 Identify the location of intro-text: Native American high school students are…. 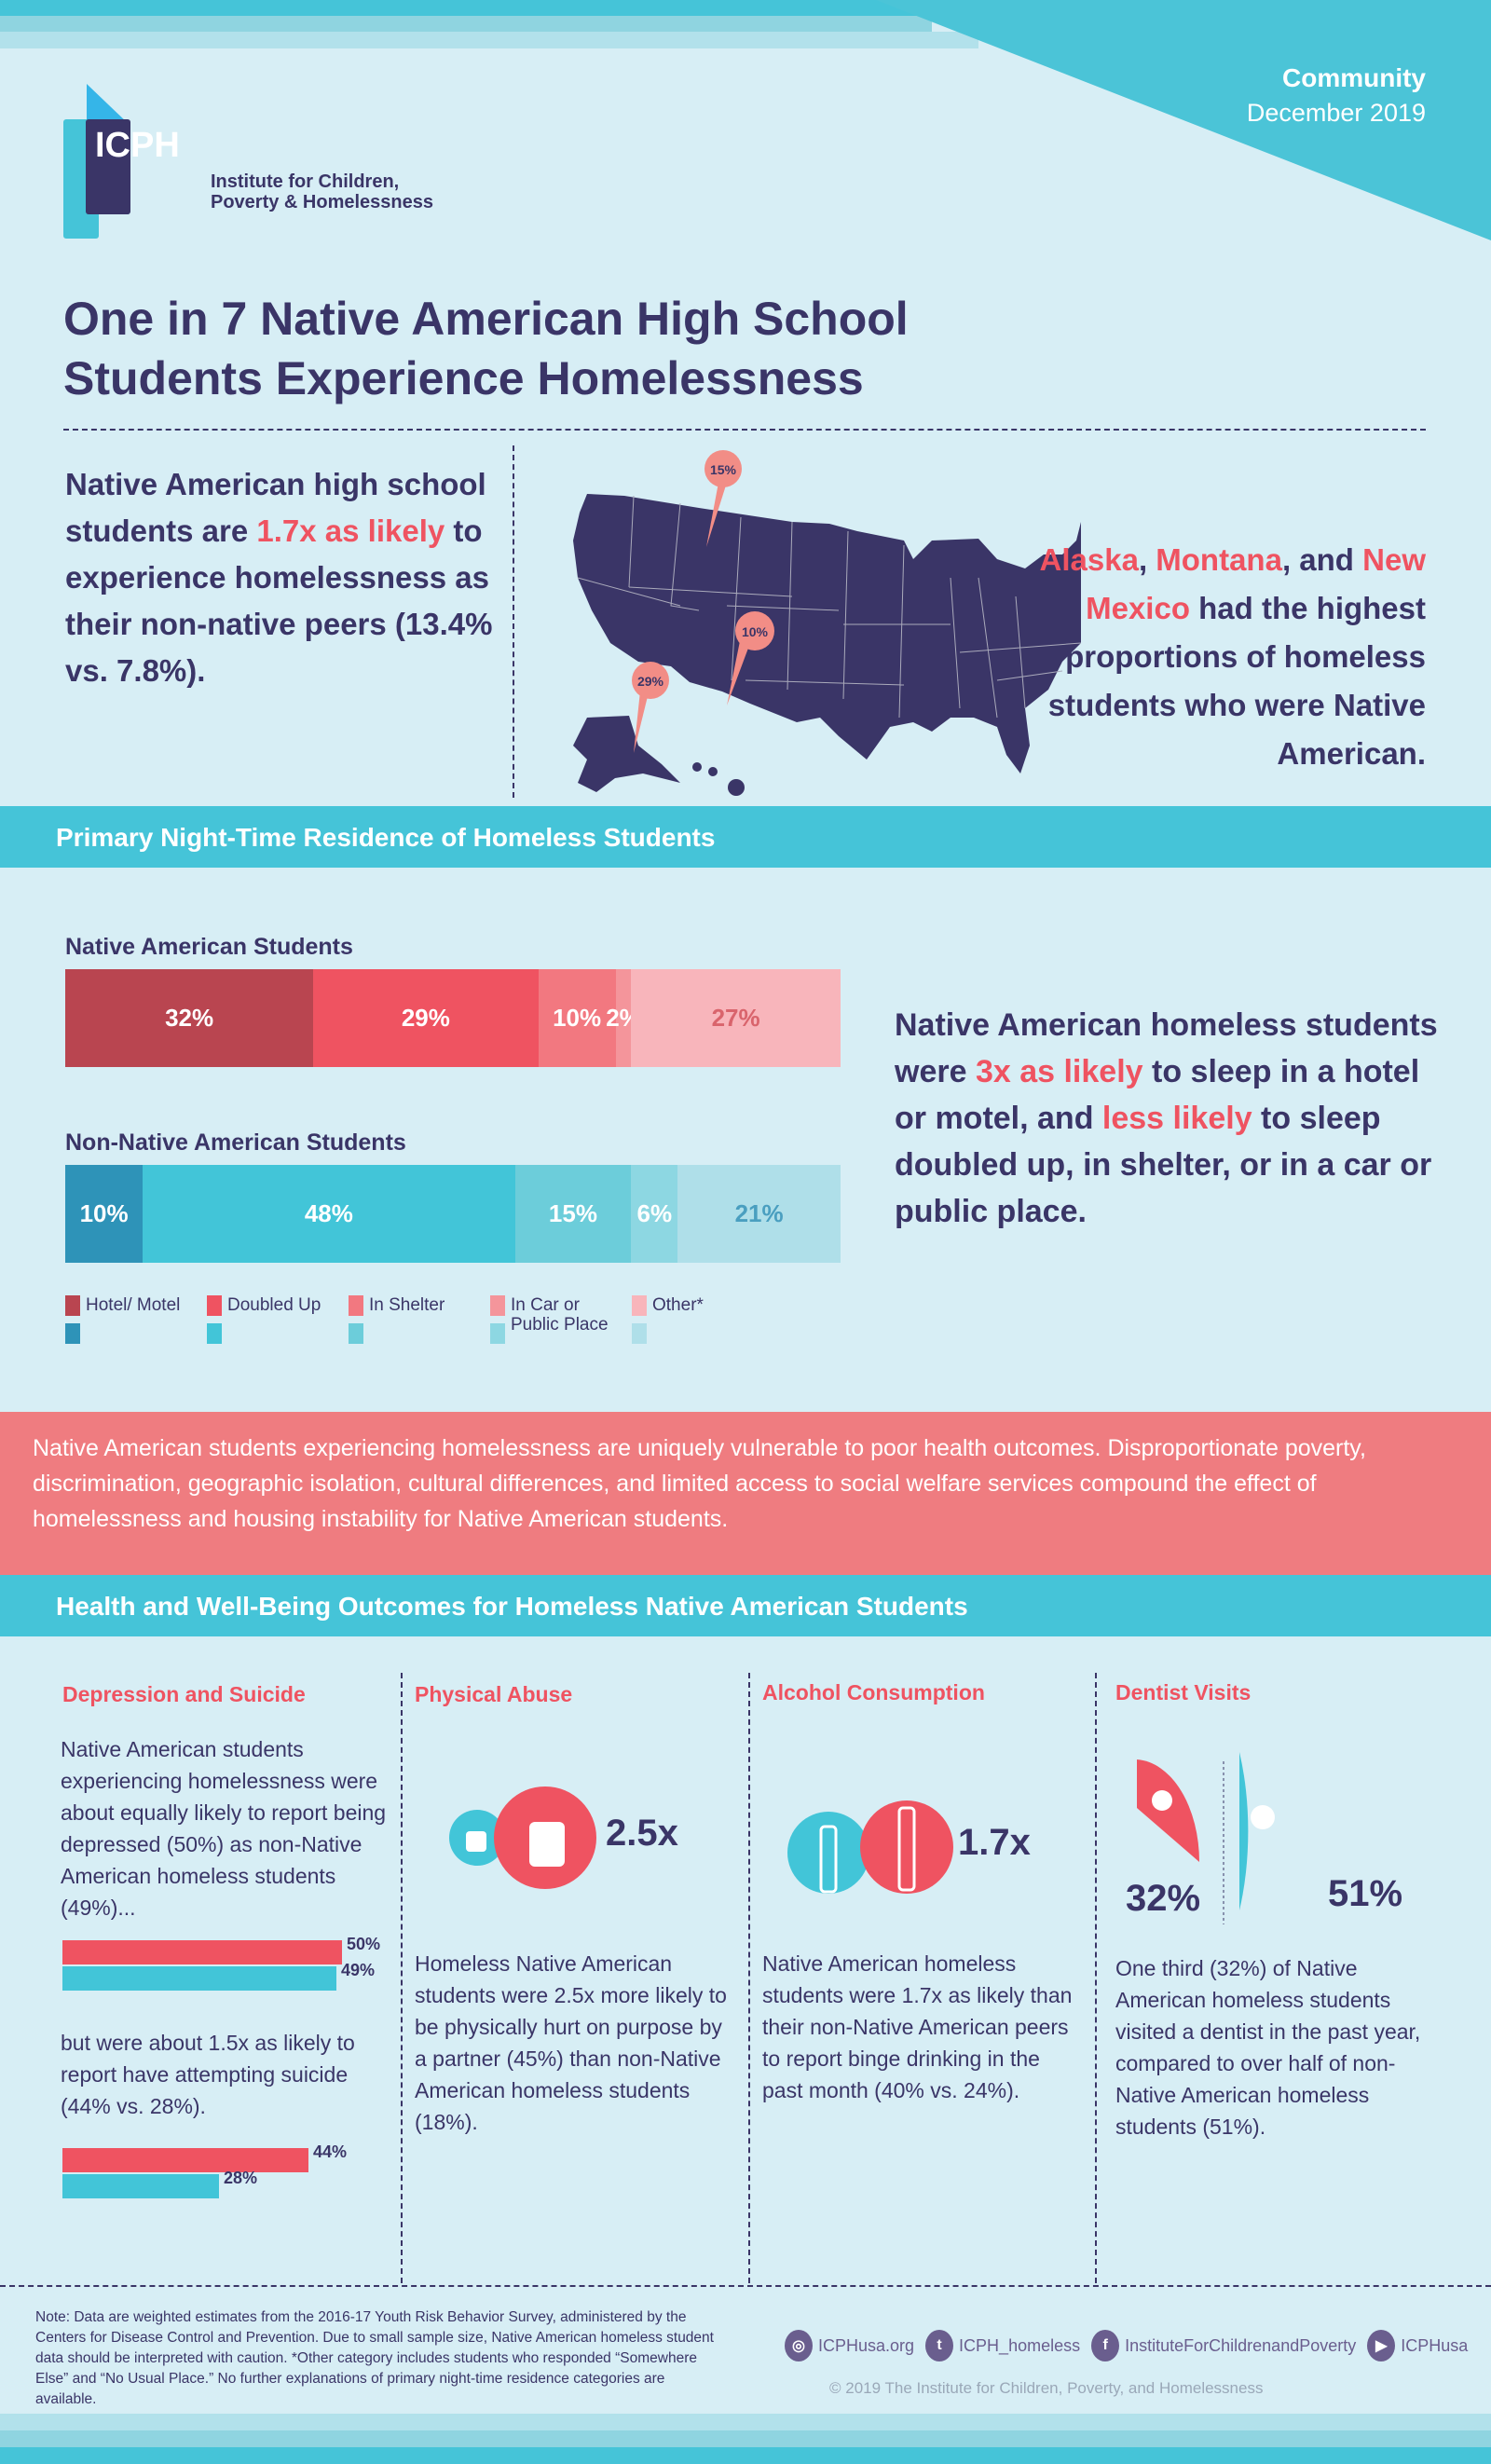
(279, 577).